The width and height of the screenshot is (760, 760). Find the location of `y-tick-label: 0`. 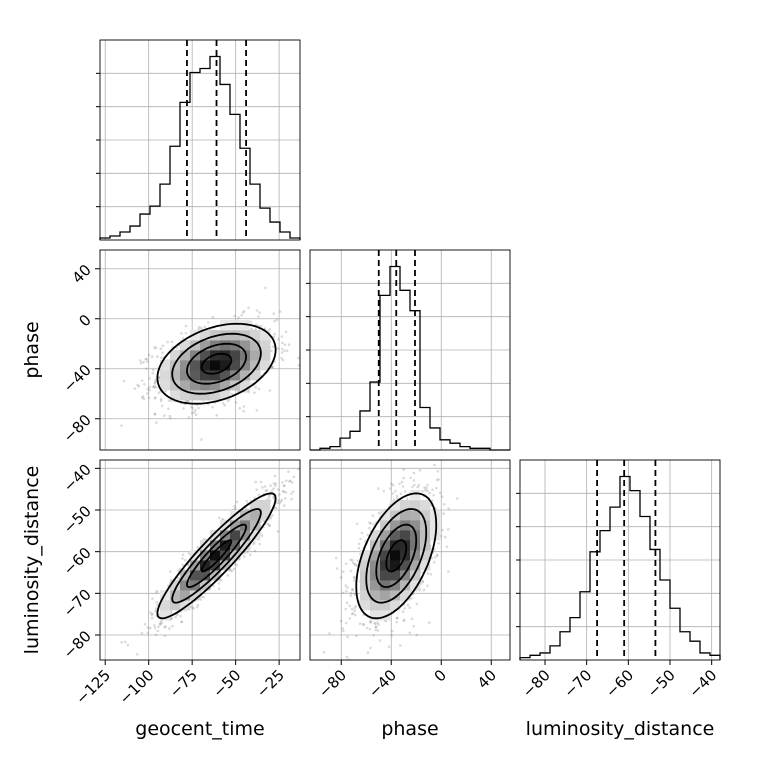

y-tick-label: 0 is located at coordinates (84, 320).